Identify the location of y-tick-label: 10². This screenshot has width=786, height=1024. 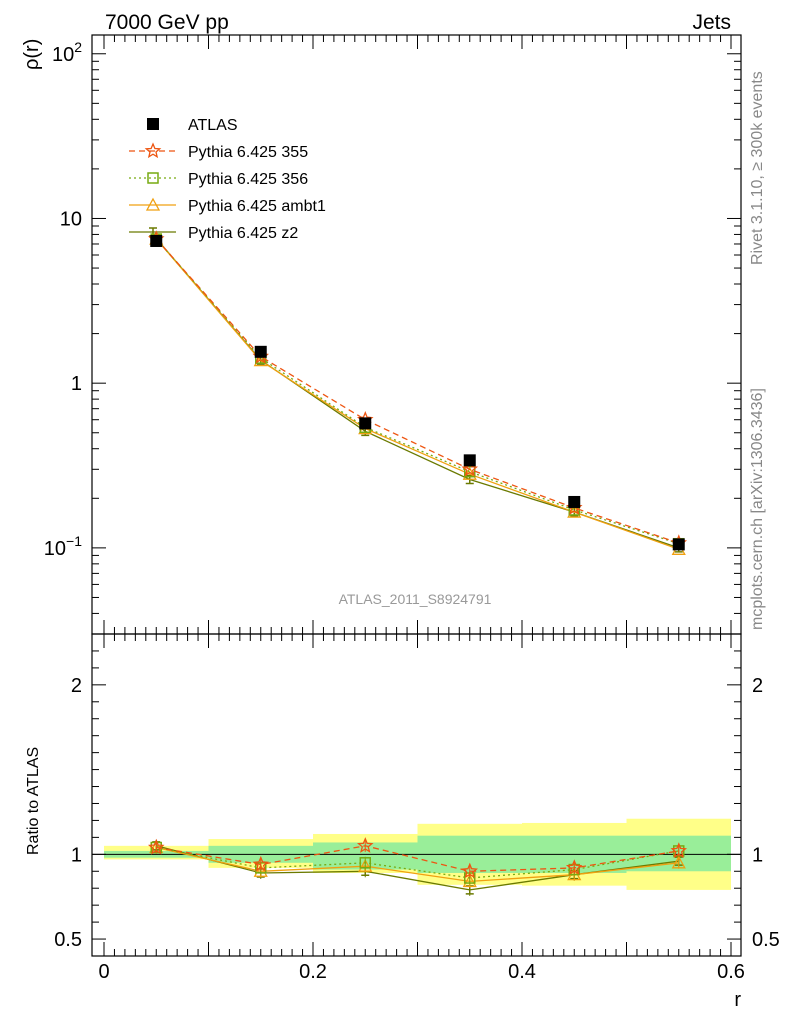
(67, 52).